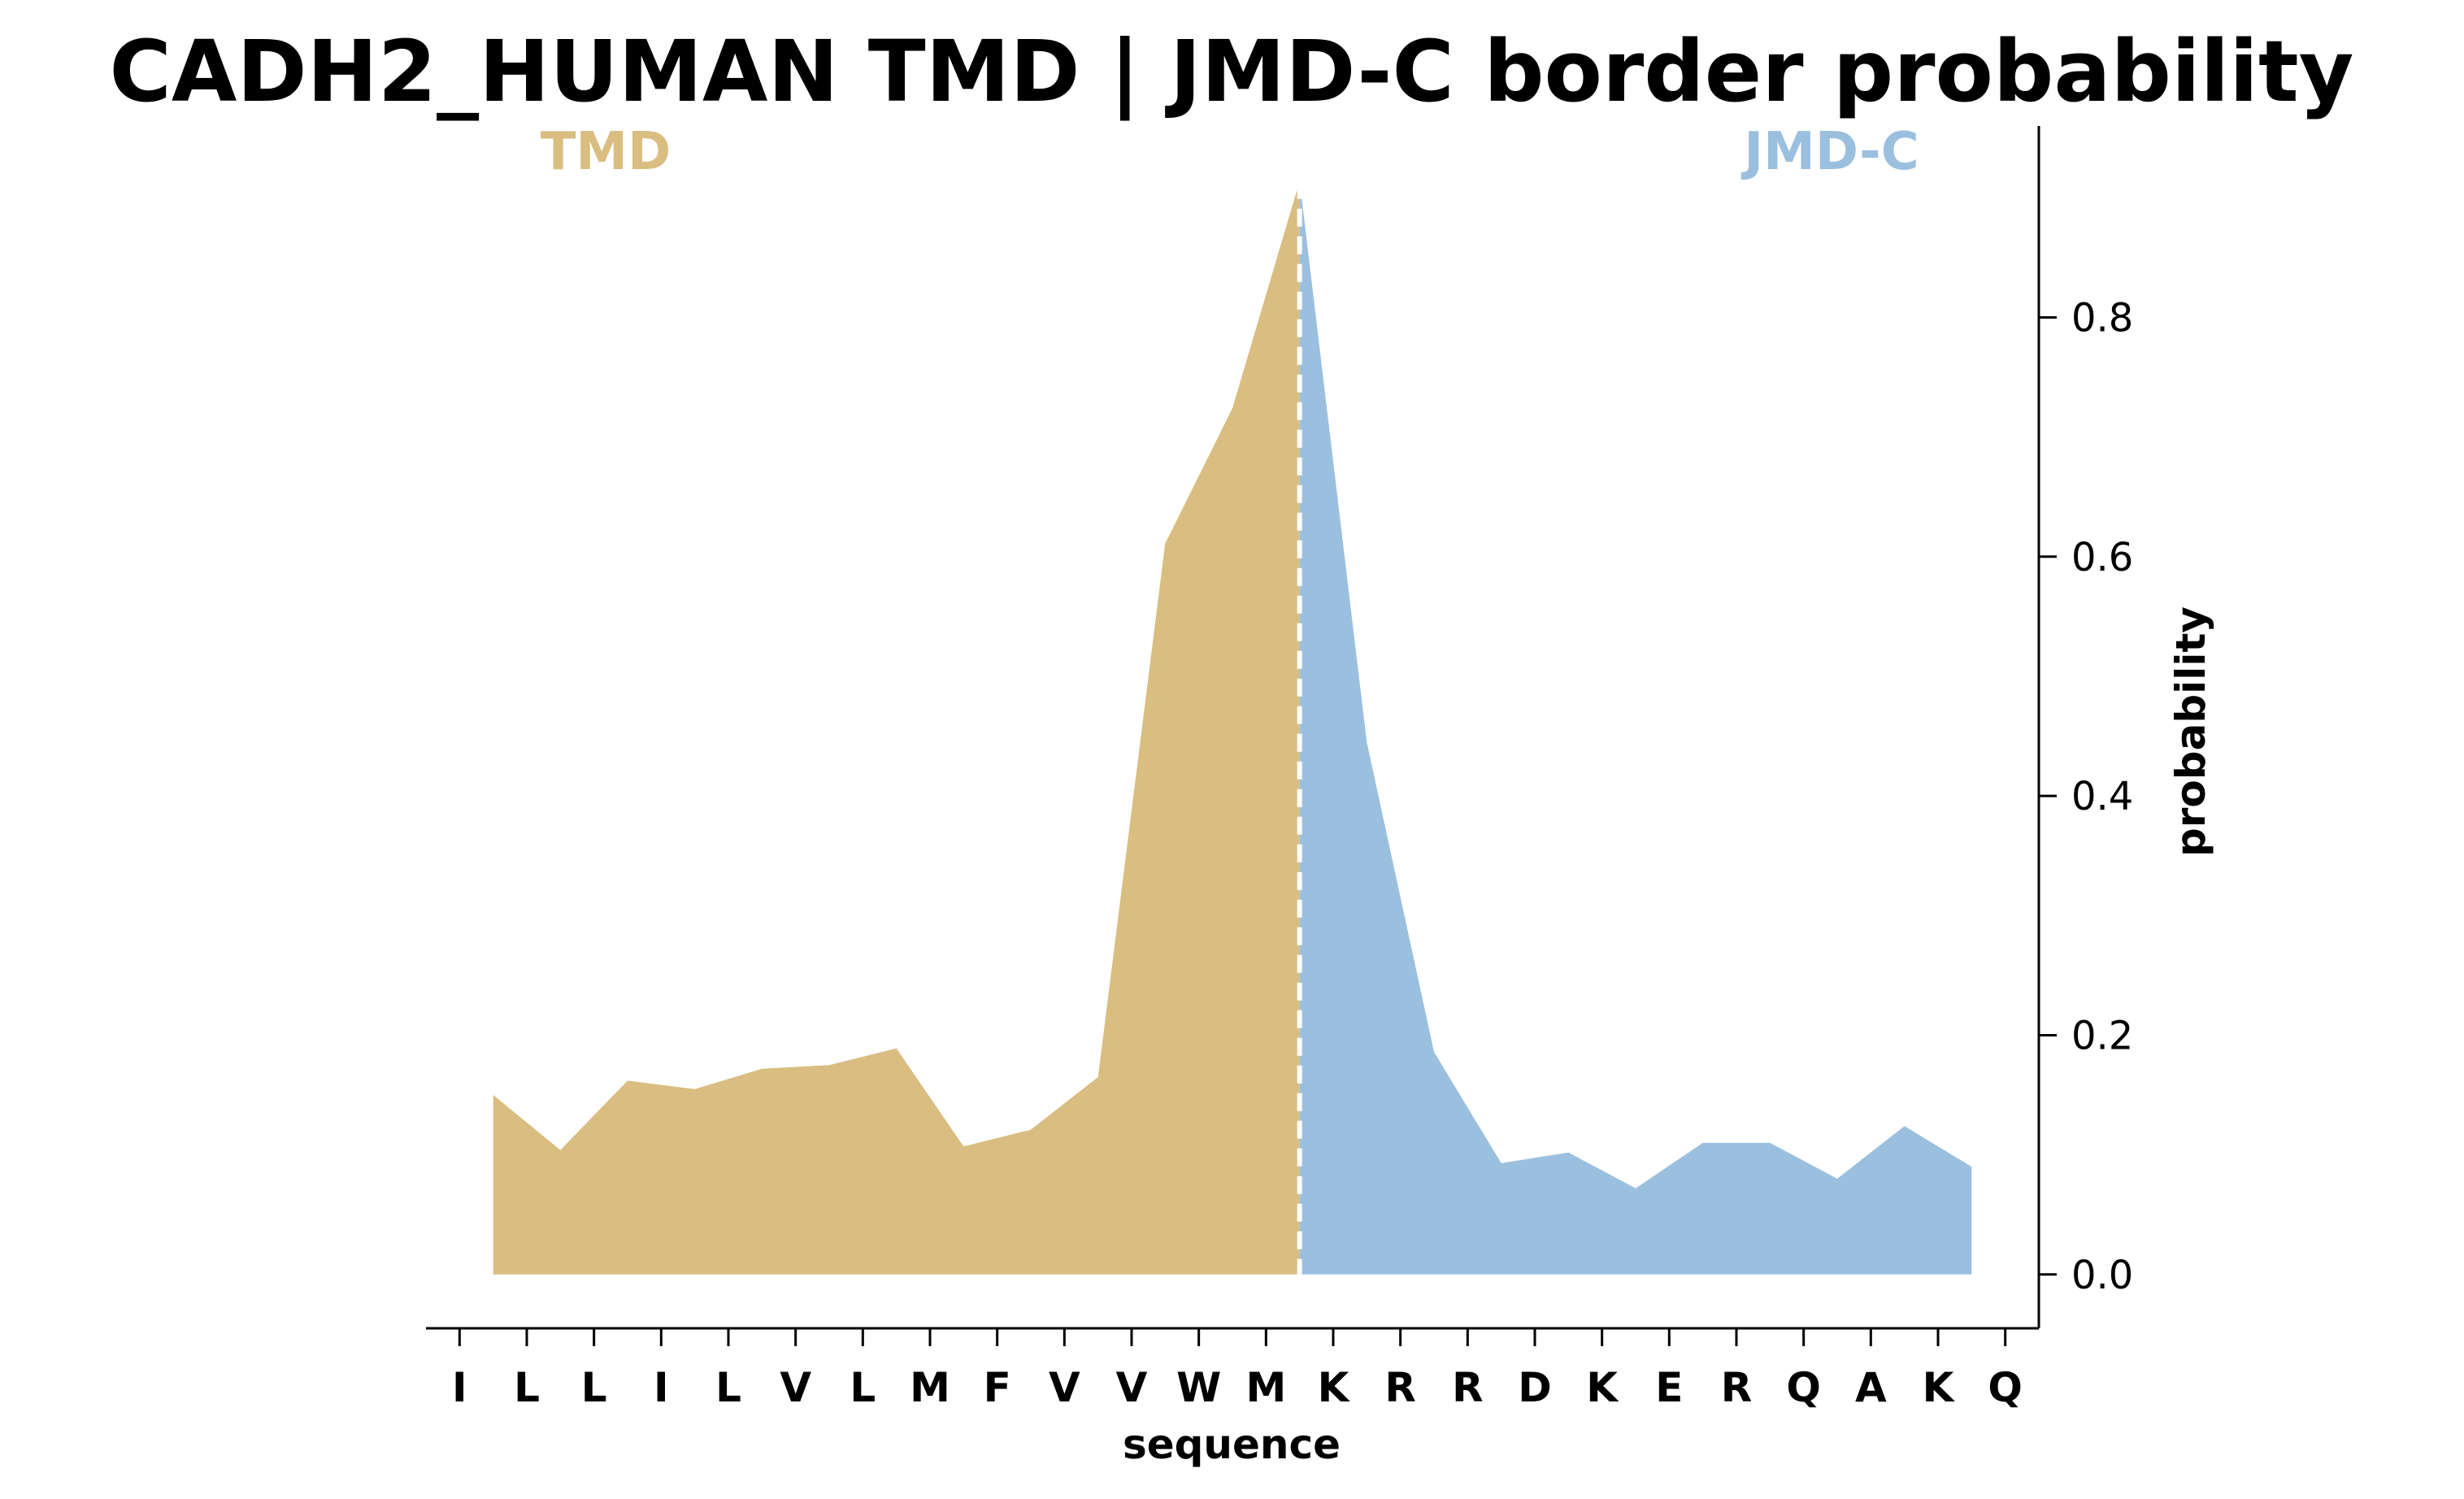 Image resolution: width=2464 pixels, height=1499 pixels. I want to click on region-label-tmd: TMD, so click(606, 152).